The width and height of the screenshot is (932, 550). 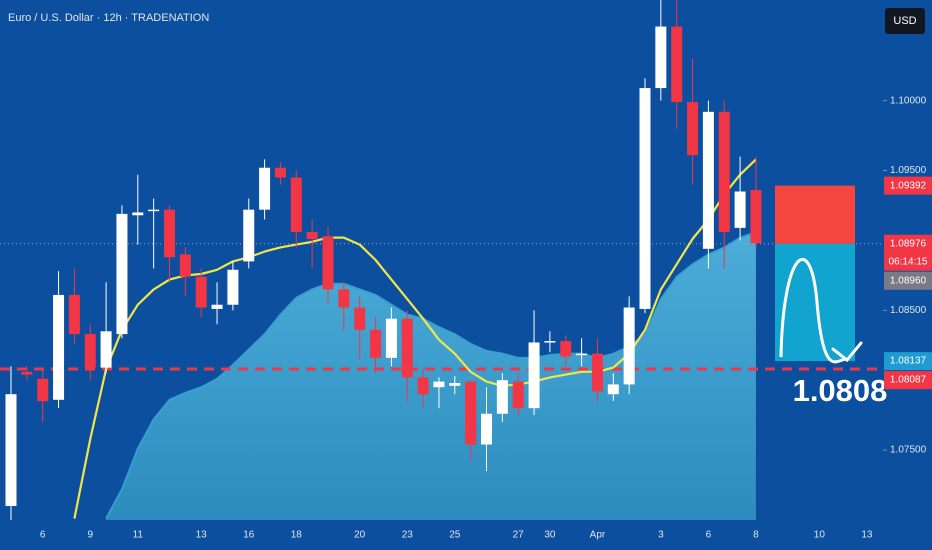 What do you see at coordinates (90, 535) in the screenshot?
I see `x-tick-label: 9` at bounding box center [90, 535].